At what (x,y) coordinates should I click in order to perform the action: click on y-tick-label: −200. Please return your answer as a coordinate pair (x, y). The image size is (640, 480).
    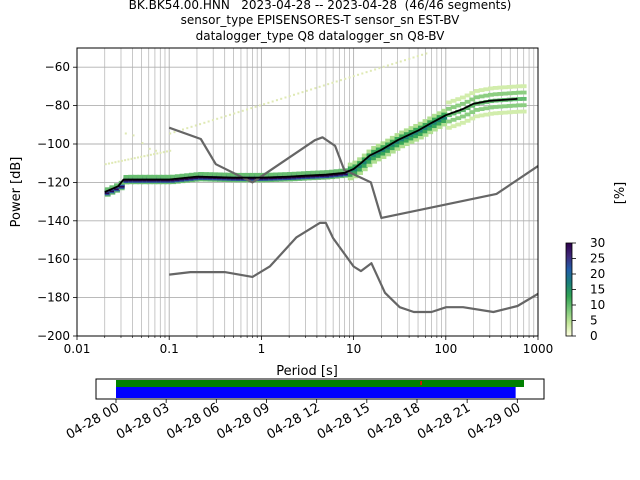
    Looking at the image, I should click on (53, 336).